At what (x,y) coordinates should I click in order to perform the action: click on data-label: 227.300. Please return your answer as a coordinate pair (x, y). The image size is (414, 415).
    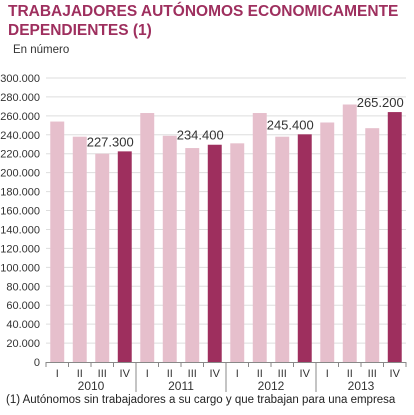
    Looking at the image, I should click on (110, 141).